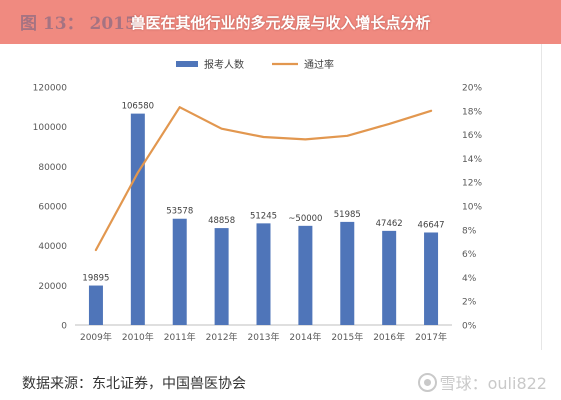  Describe the element at coordinates (264, 337) in the screenshot. I see `x-tick-label: 2013年` at that location.